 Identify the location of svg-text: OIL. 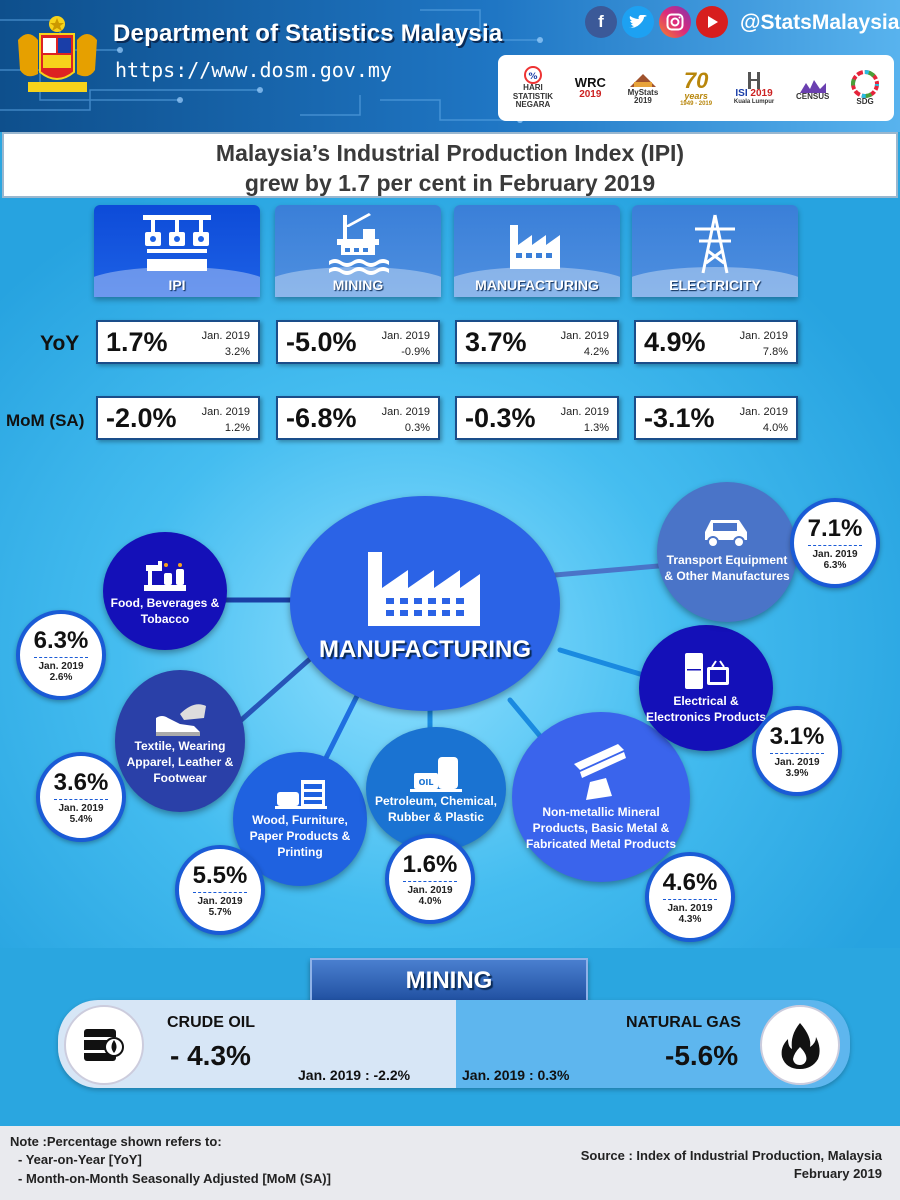
(426, 782).